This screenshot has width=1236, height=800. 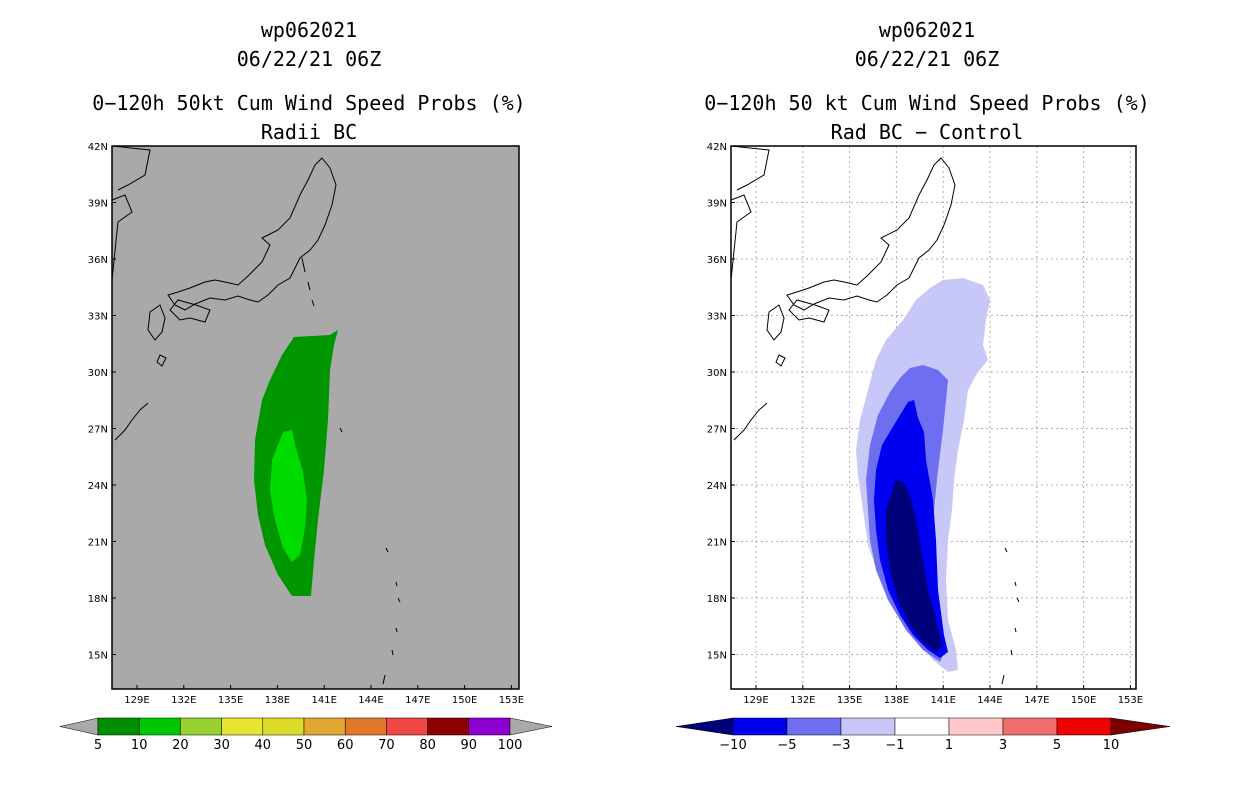 What do you see at coordinates (263, 745) in the screenshot?
I see `colorbar-label: 40` at bounding box center [263, 745].